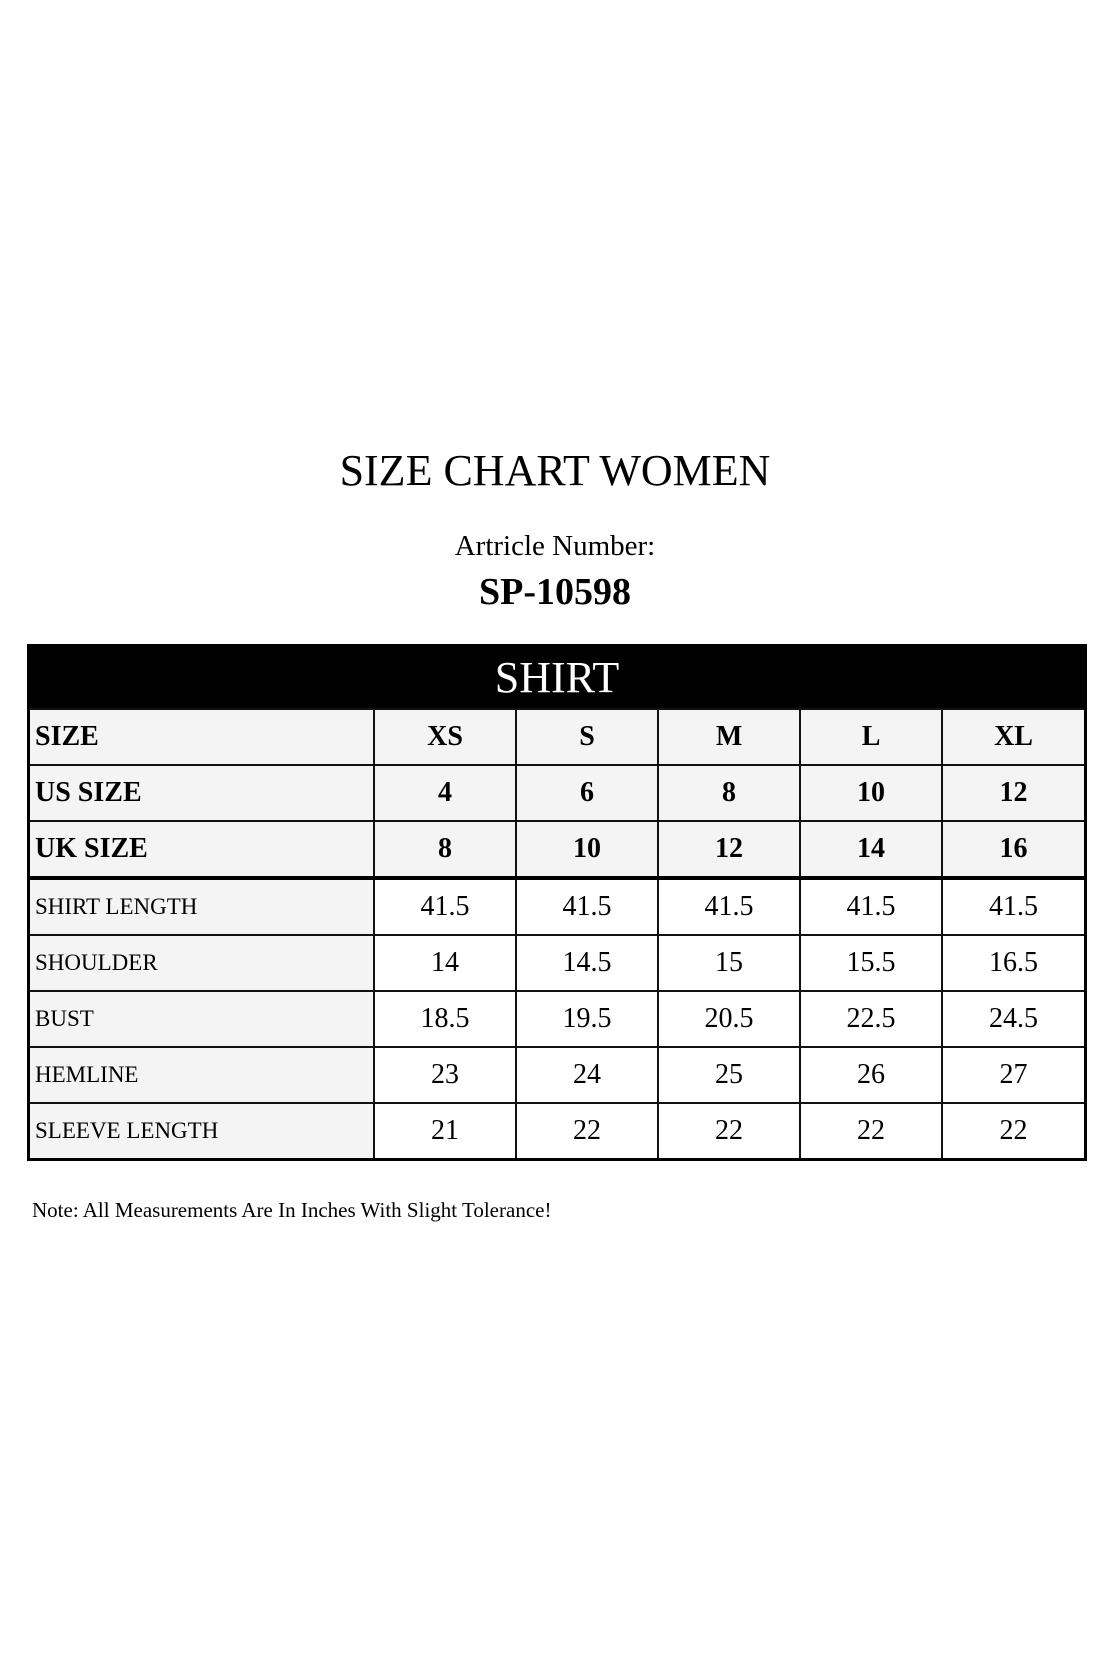 This screenshot has height=1665, width=1110. What do you see at coordinates (201, 793) in the screenshot?
I see `row-label: US SIZE` at bounding box center [201, 793].